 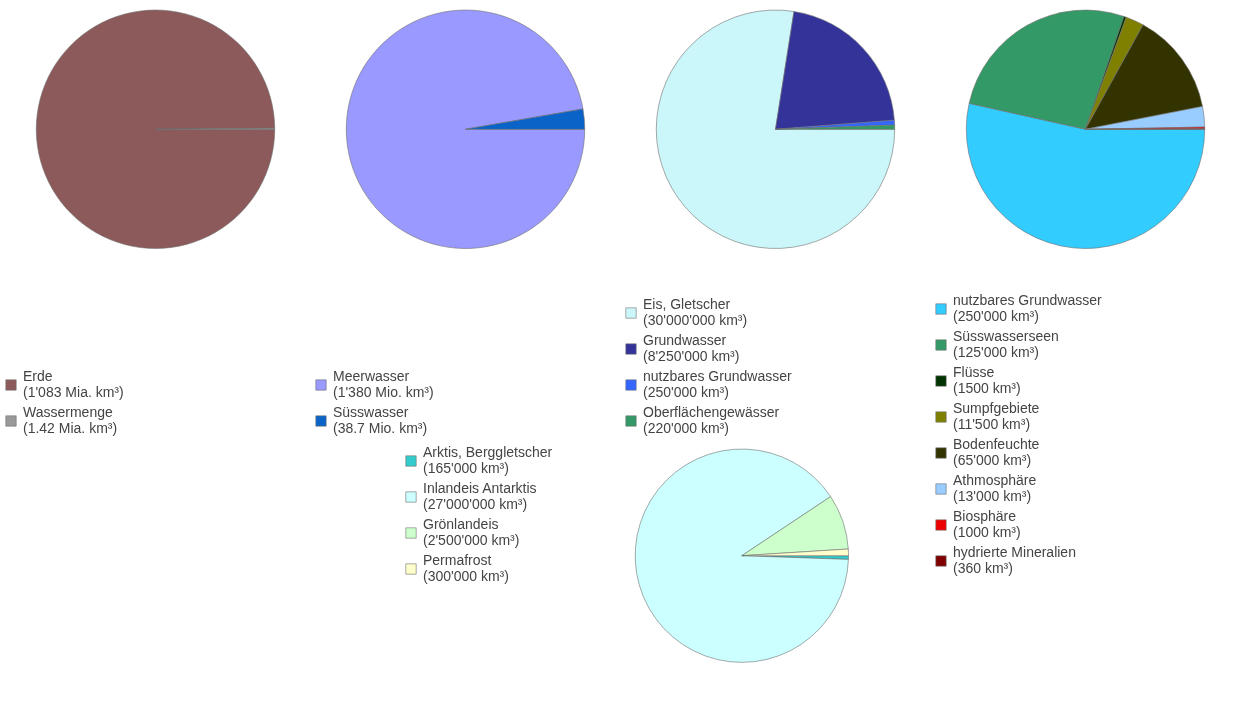 What do you see at coordinates (691, 356) in the screenshot?
I see `data-label: (8'250'000 km³)` at bounding box center [691, 356].